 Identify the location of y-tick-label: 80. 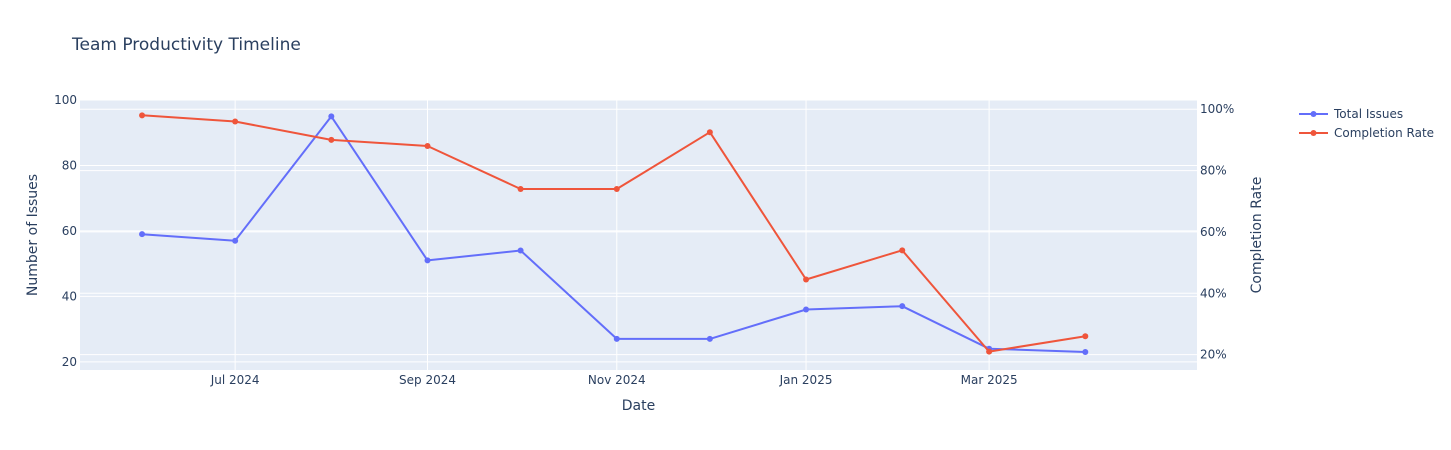
(69, 165).